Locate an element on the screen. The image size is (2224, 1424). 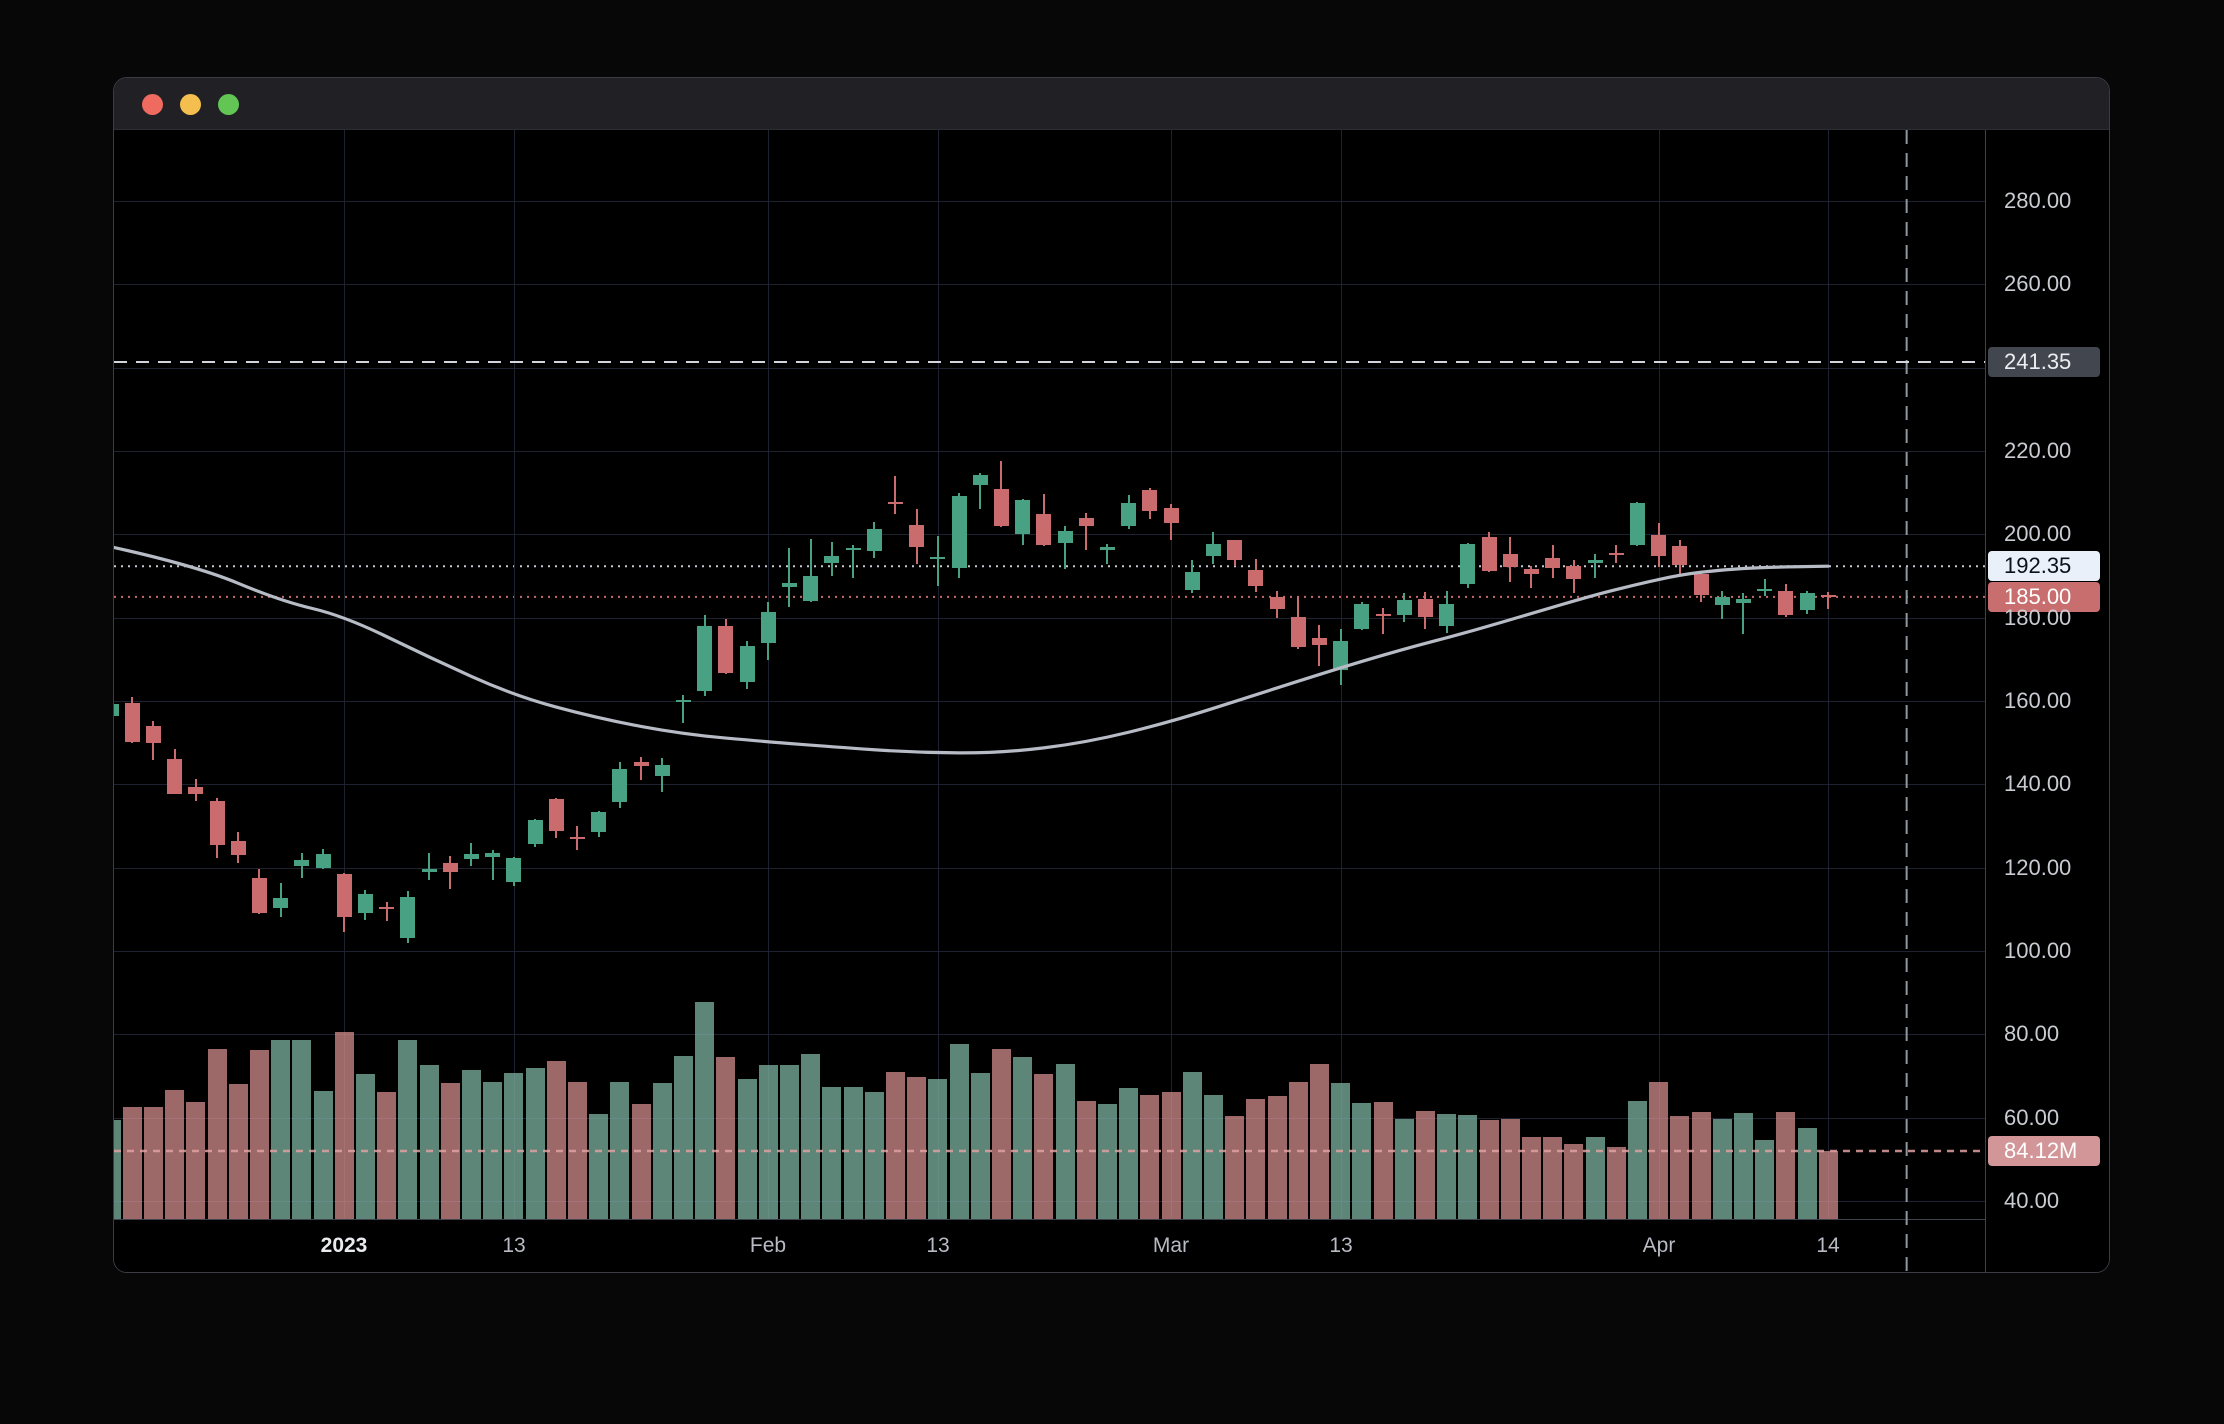
time-gridline is located at coordinates (938, 674).